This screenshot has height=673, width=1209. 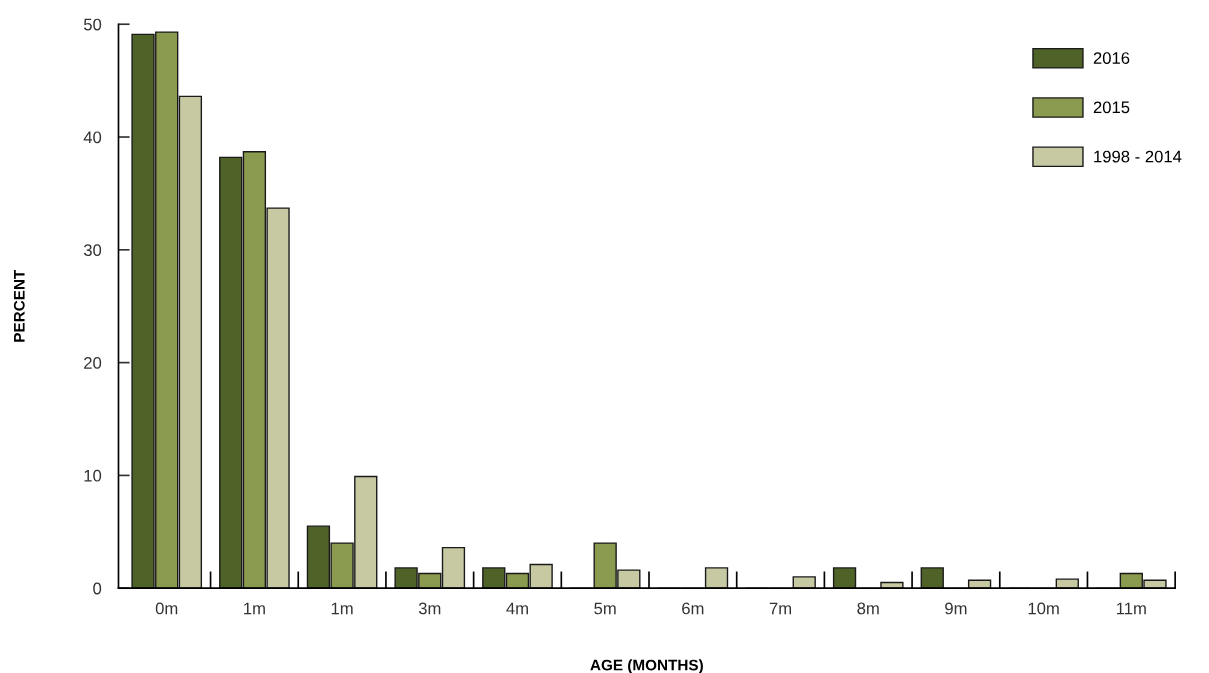 What do you see at coordinates (956, 608) in the screenshot?
I see `x-tick-label: 9m` at bounding box center [956, 608].